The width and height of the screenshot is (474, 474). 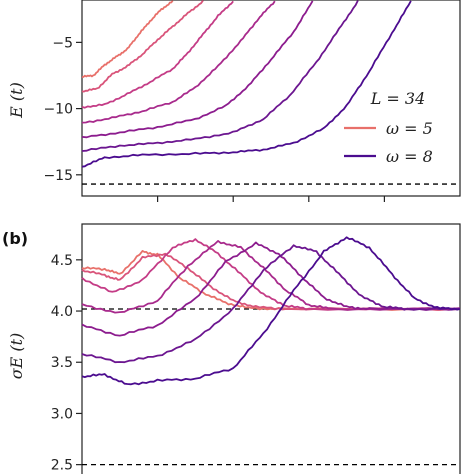 What do you see at coordinates (271, 199) in the screenshot?
I see `panel-a-xticks` at bounding box center [271, 199].